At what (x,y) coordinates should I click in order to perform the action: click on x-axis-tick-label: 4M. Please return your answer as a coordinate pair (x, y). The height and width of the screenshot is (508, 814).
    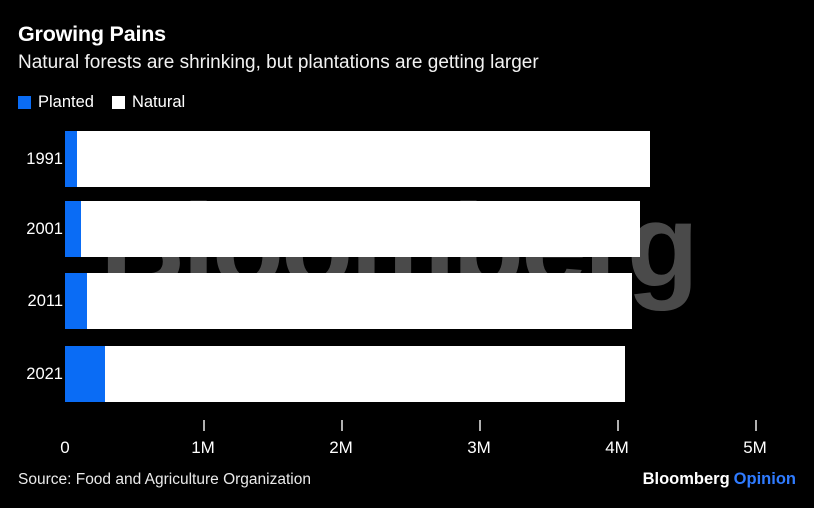
    Looking at the image, I should click on (617, 447).